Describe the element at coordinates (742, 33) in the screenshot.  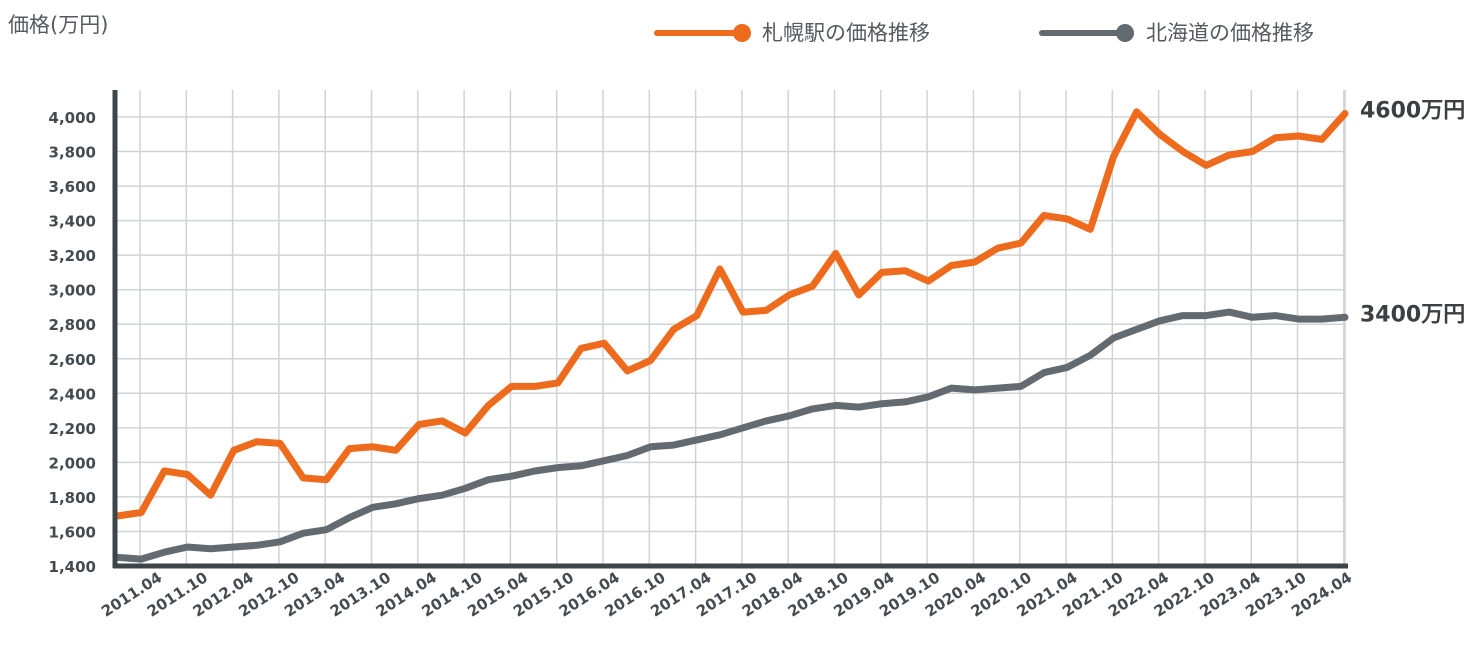
I see `legend-marker-sapporo` at that location.